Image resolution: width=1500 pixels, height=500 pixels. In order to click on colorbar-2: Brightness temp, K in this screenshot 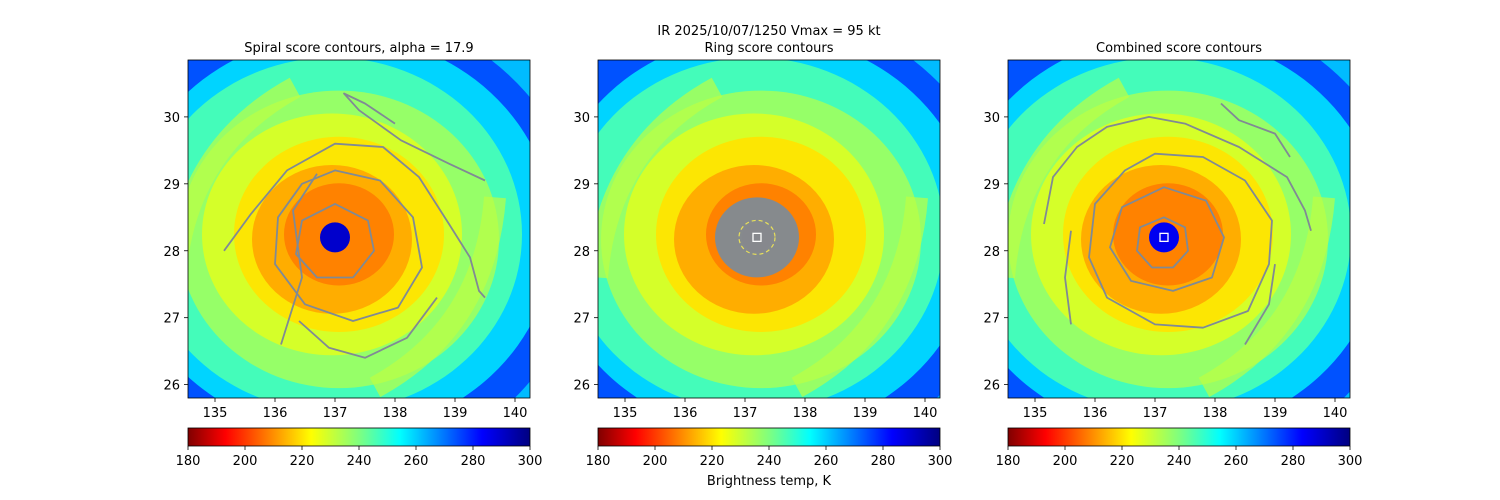, I will do `click(769, 458)`.